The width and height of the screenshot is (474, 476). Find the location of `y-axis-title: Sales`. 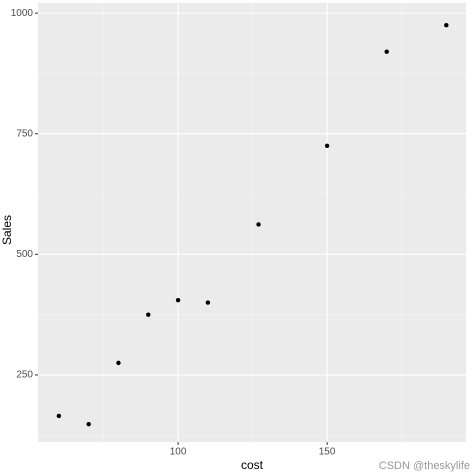

y-axis-title: Sales is located at coordinates (7, 230).